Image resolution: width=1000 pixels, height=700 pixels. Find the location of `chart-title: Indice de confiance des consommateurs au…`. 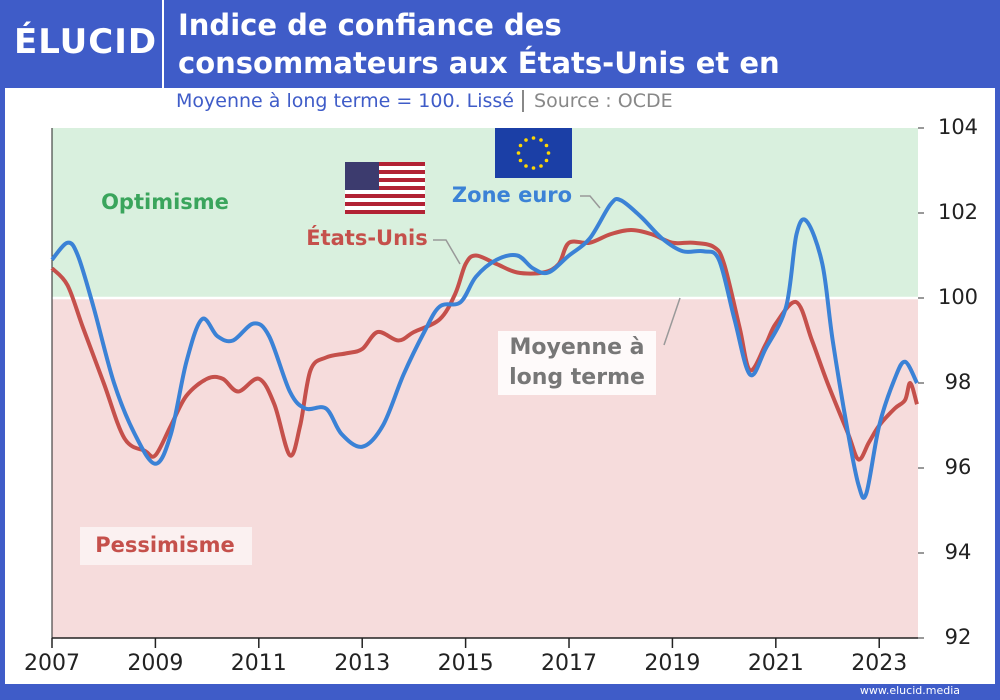

chart-title: Indice de confiance des consommateurs au… is located at coordinates (479, 63).